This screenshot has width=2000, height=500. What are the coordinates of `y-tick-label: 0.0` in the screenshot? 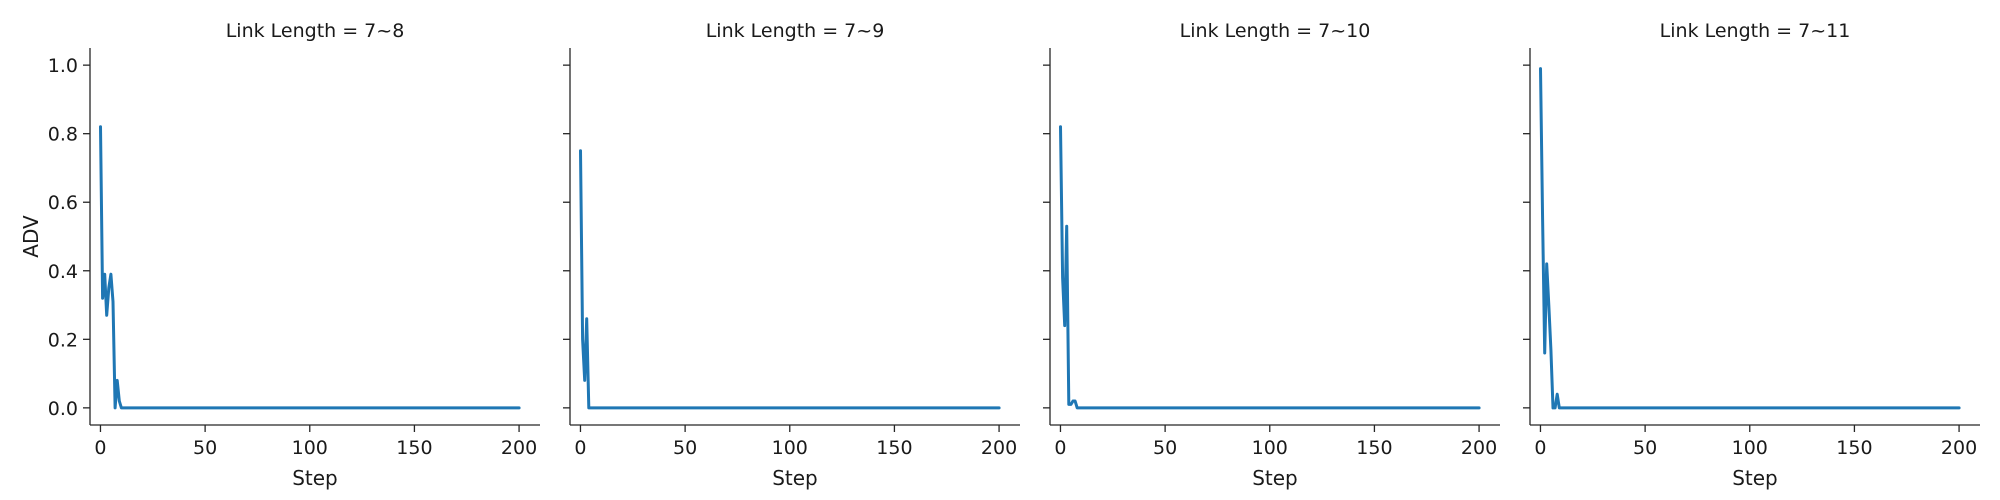 It's located at (63, 409).